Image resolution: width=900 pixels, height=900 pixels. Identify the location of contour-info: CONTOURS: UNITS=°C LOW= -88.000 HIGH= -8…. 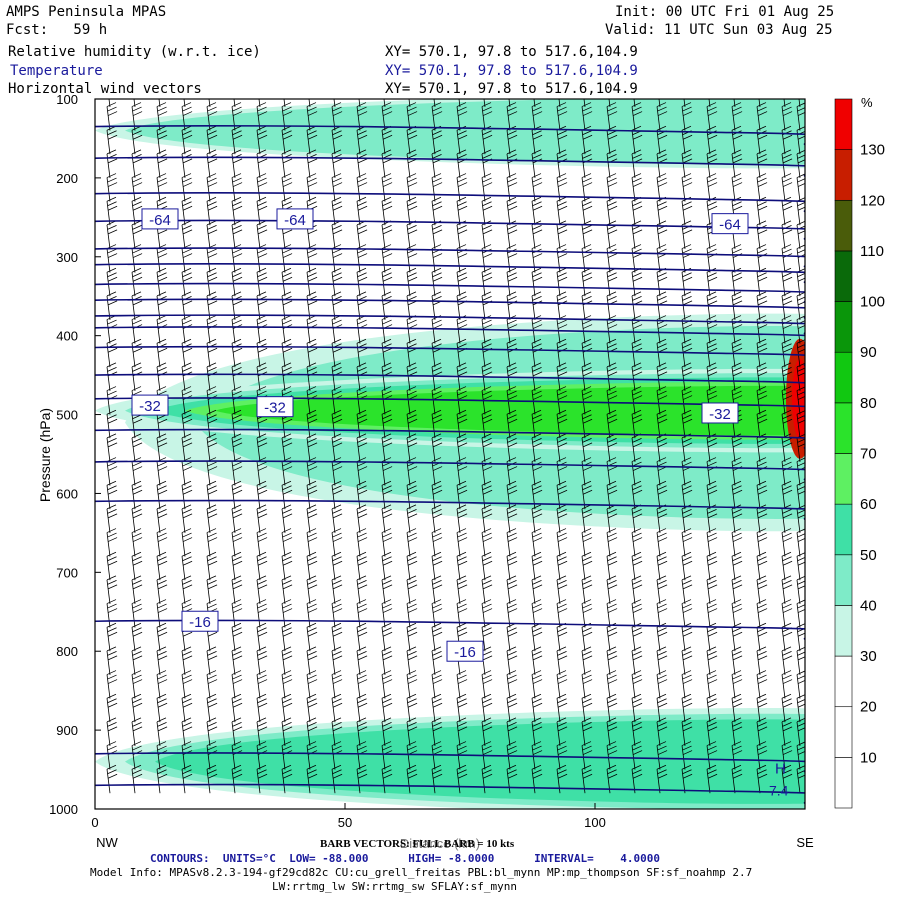
(405, 858).